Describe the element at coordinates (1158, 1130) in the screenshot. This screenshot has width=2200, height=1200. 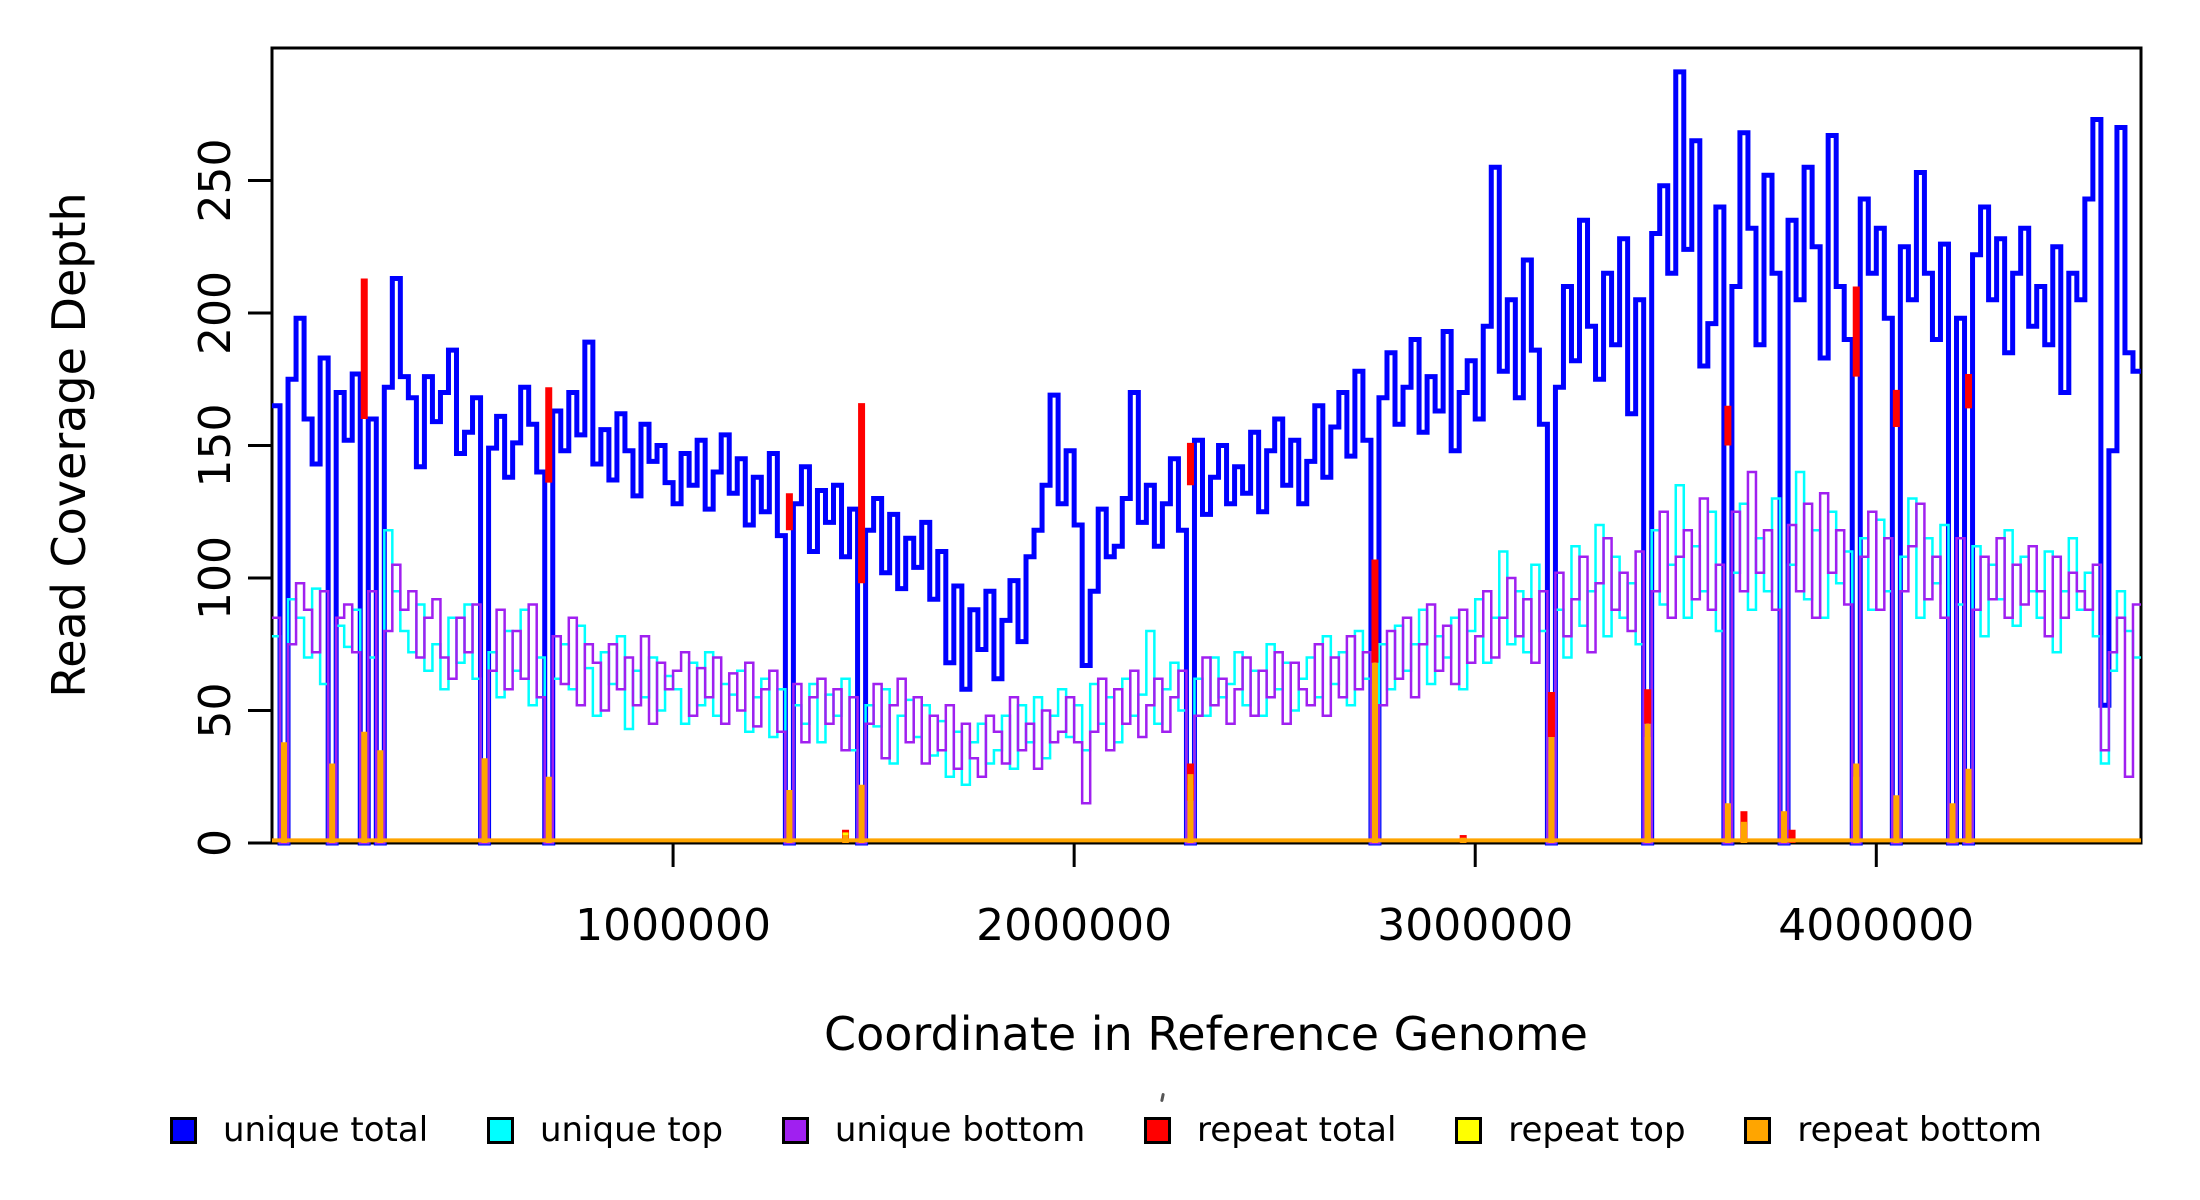
I see `legend-swatch-repeat-total` at that location.